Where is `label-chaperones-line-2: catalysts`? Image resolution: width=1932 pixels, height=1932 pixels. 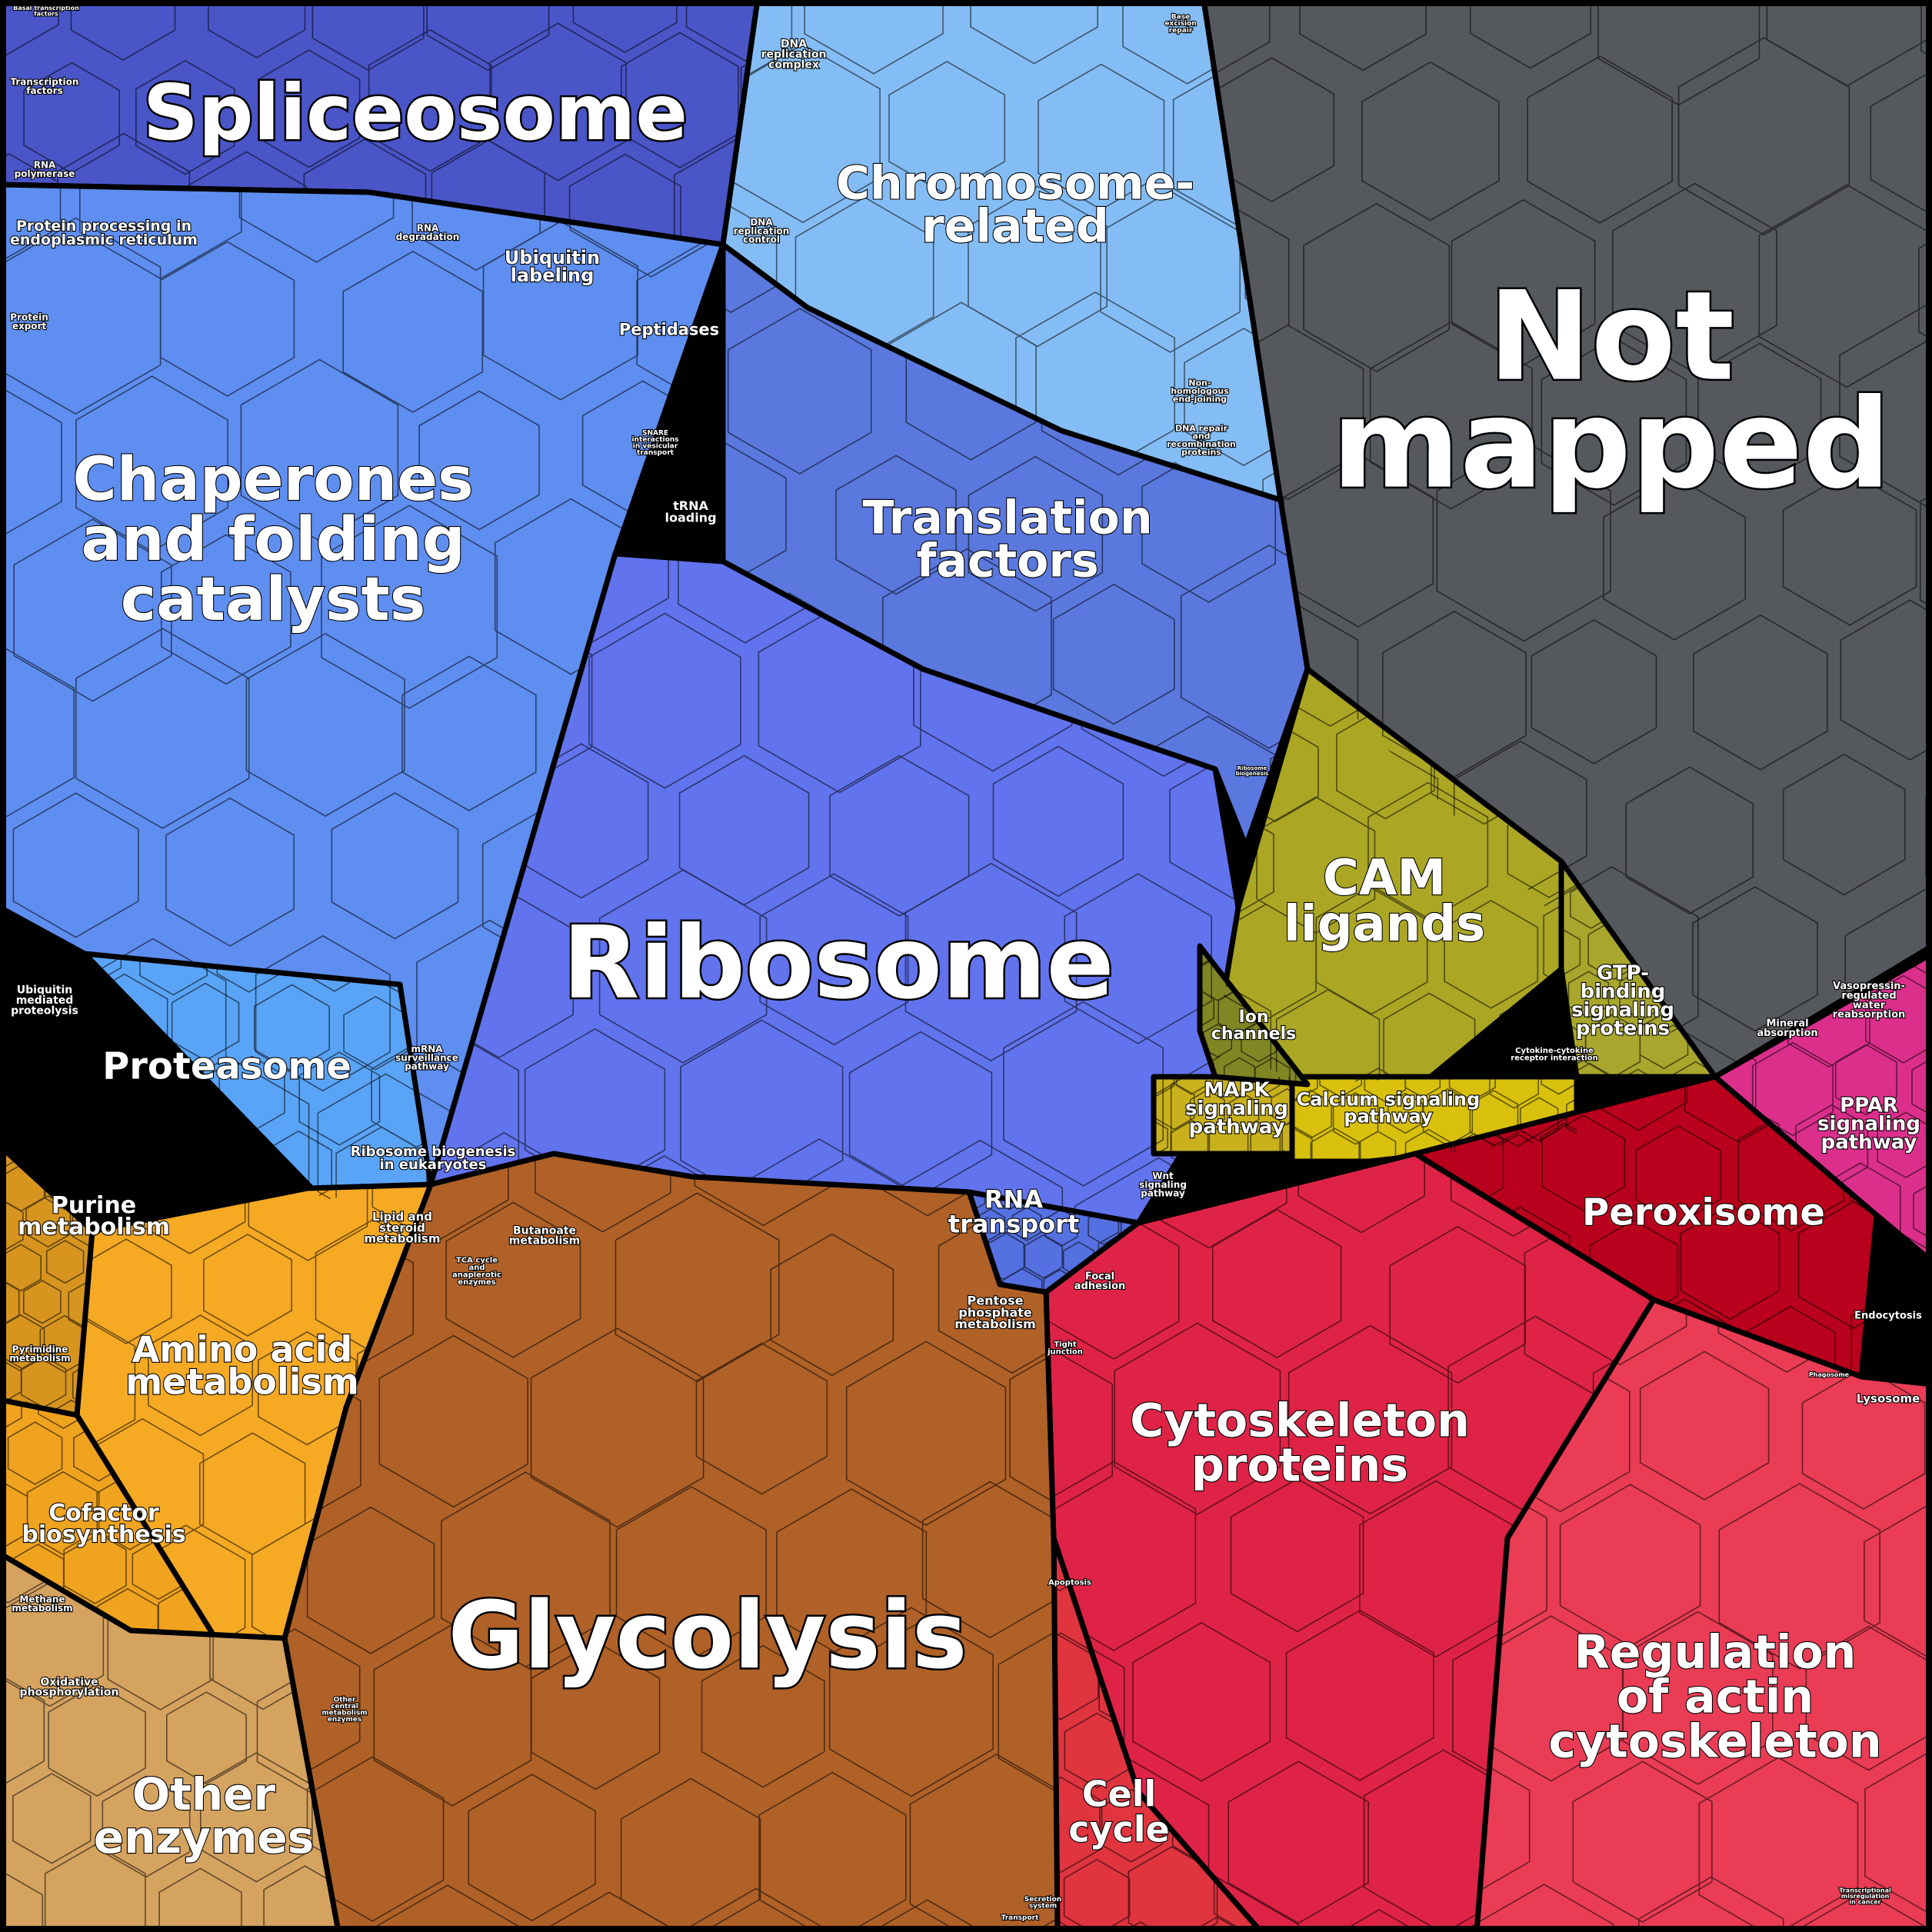
label-chaperones-line-2: catalysts is located at coordinates (273, 600).